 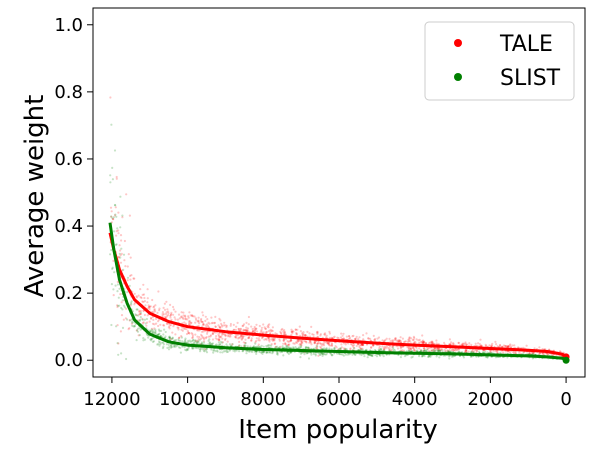 What do you see at coordinates (526, 44) in the screenshot?
I see `legend-label-tale: TALE` at bounding box center [526, 44].